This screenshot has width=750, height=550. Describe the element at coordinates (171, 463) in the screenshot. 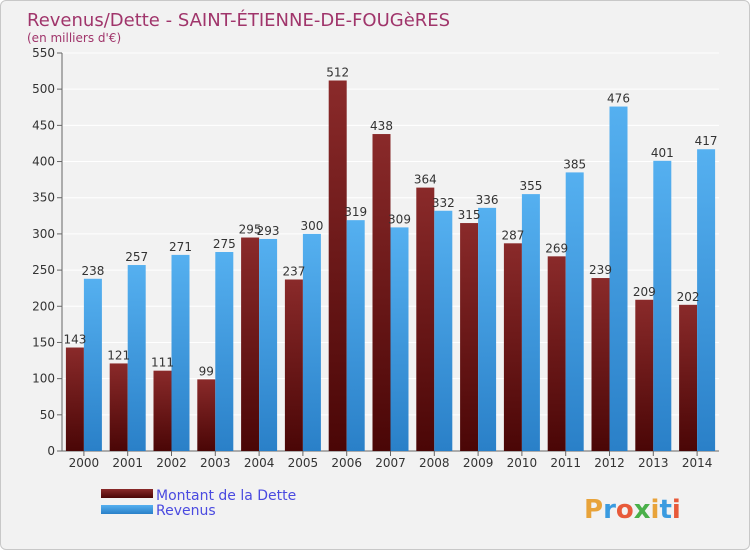

I see `x-tick-label: 2002` at that location.